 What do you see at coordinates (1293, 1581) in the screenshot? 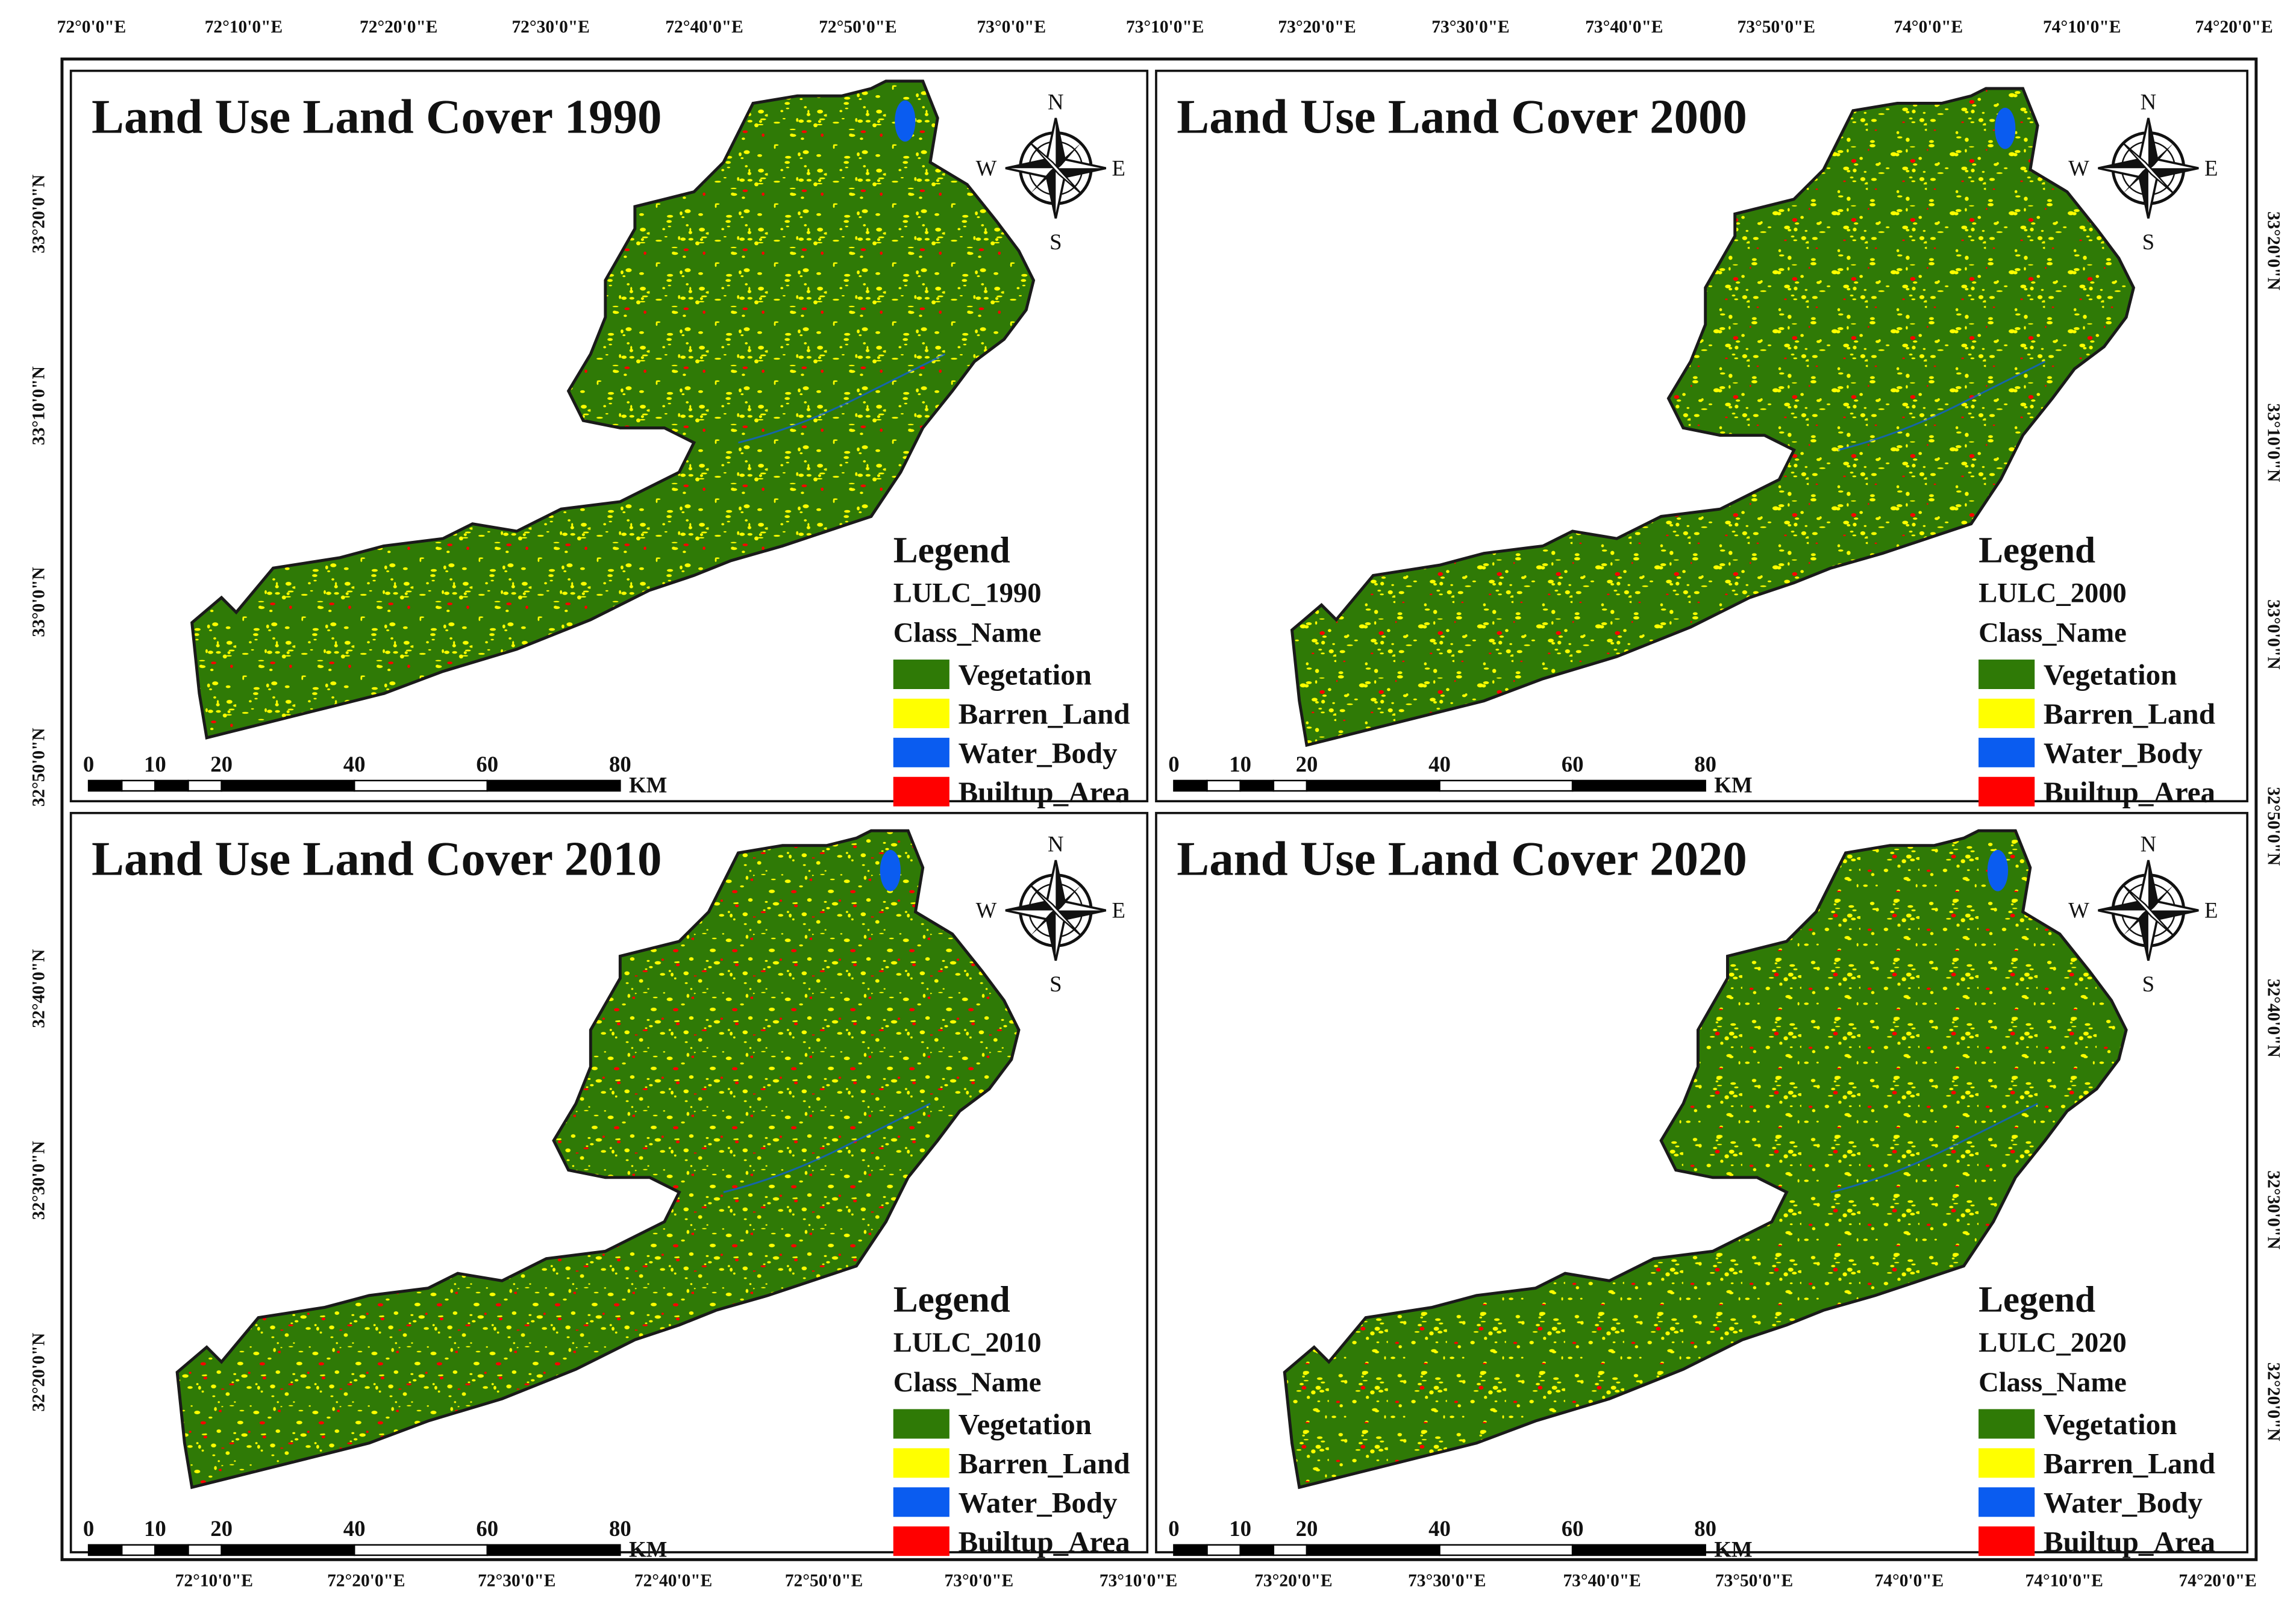
I see `bottom-axis-label: 73°20'0"E` at bounding box center [1293, 1581].